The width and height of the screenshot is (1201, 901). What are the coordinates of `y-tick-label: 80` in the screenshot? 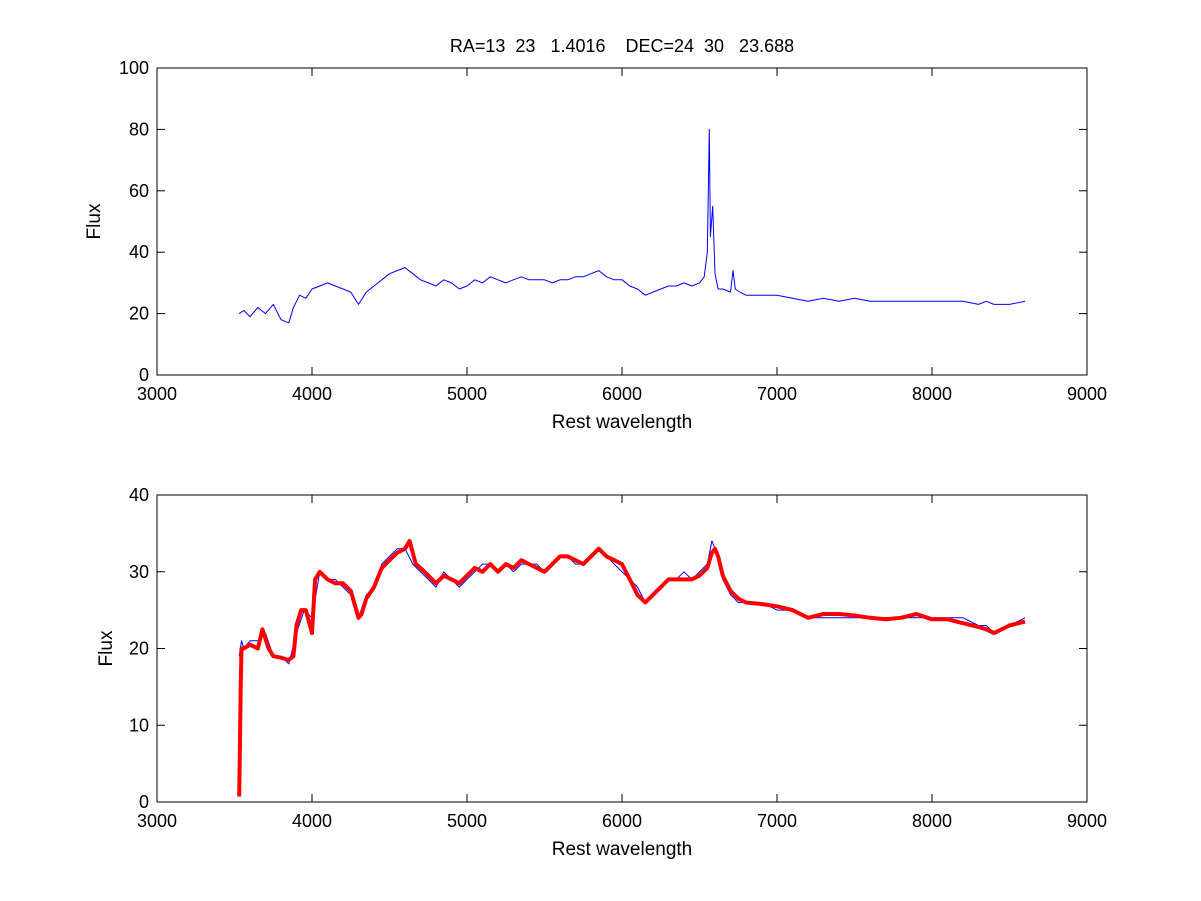 It's located at (139, 129).